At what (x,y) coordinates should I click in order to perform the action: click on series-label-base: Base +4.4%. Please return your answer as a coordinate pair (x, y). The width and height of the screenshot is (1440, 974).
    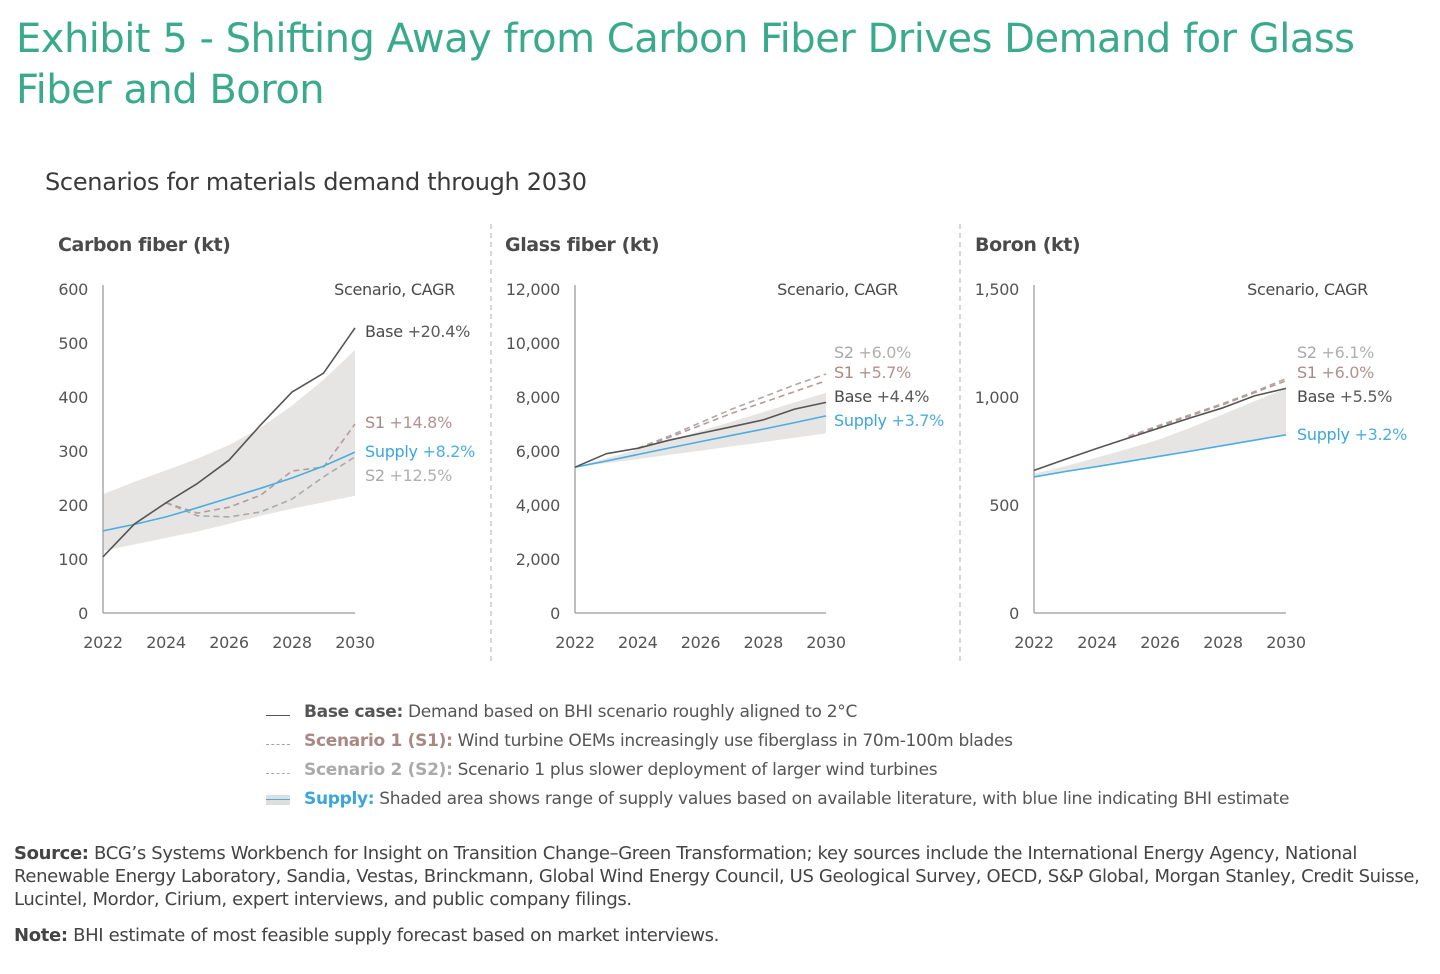
    Looking at the image, I should click on (881, 396).